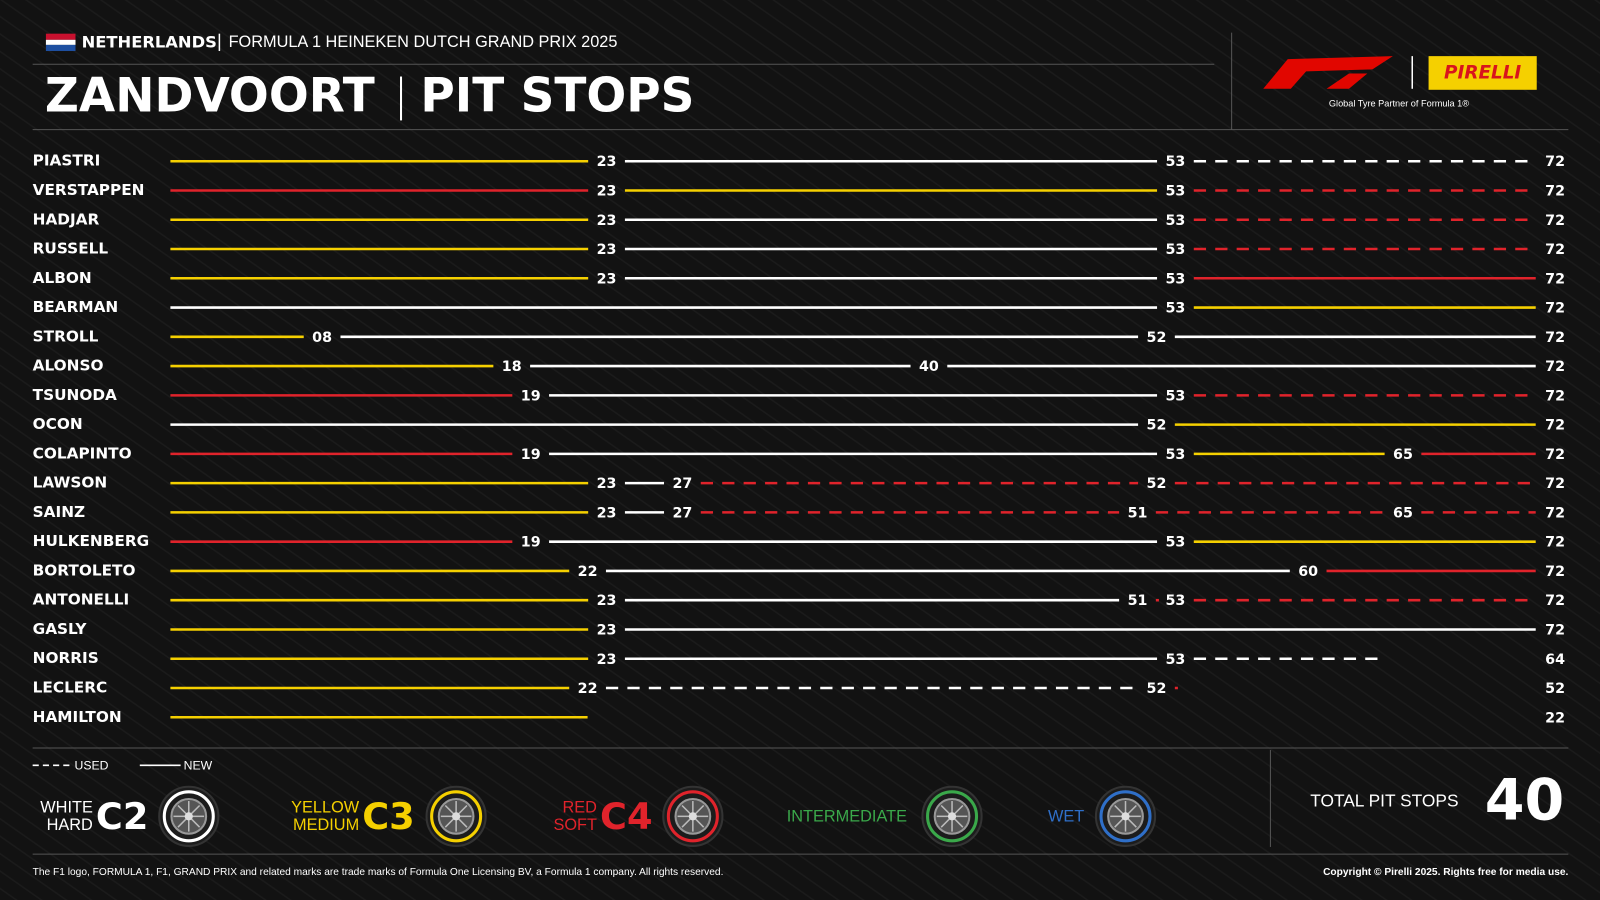 The height and width of the screenshot is (900, 1600). What do you see at coordinates (68, 366) in the screenshot?
I see `driver-name: ALONSO` at bounding box center [68, 366].